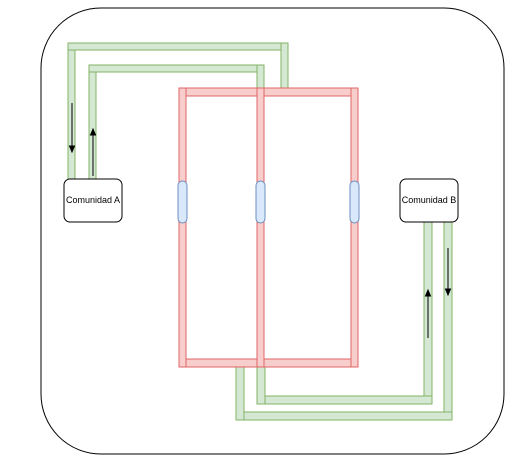 This screenshot has width=522, height=469. What do you see at coordinates (72, 128) in the screenshot?
I see `arrow-down-a` at bounding box center [72, 128].